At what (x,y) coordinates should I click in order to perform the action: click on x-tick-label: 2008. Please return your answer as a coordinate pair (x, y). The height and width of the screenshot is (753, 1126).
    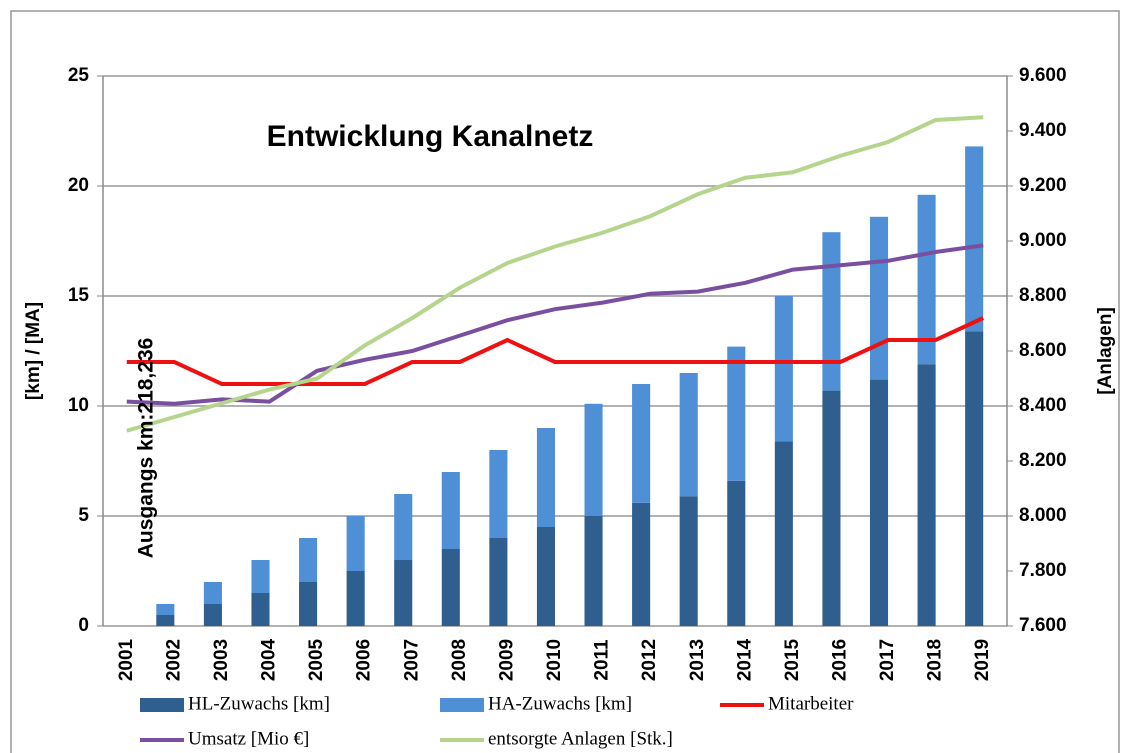
    Looking at the image, I should click on (459, 660).